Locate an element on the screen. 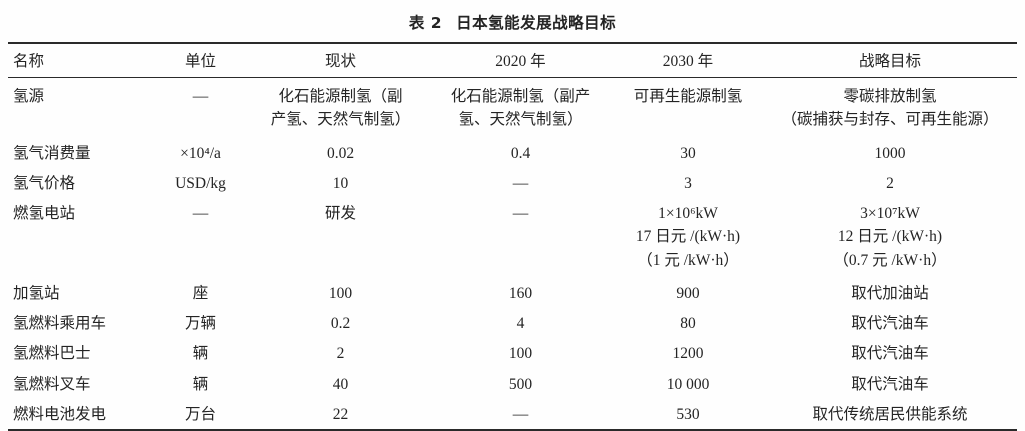 The width and height of the screenshot is (1025, 431). table-row: 氢气价格 USD/kg 10 — 3 2 is located at coordinates (512, 183).